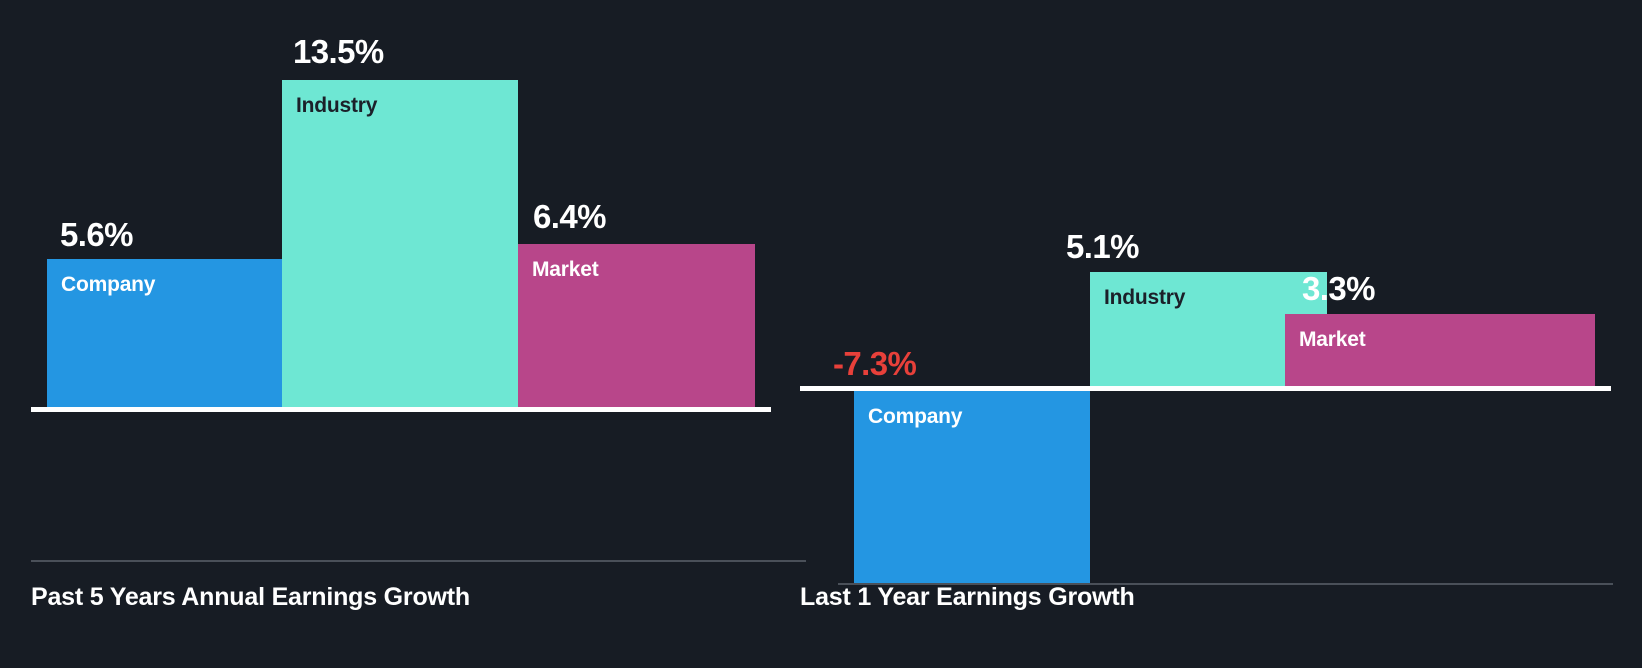 Image resolution: width=1642 pixels, height=668 pixels. What do you see at coordinates (1338, 288) in the screenshot?
I see `bar-value-market: 3.3%` at bounding box center [1338, 288].